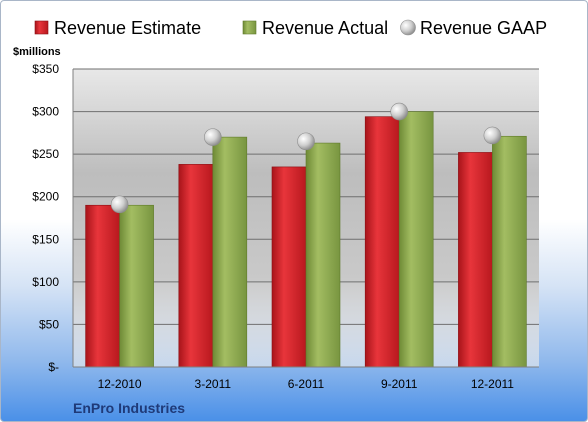 This screenshot has height=422, width=588. Describe the element at coordinates (45, 69) in the screenshot. I see `y-tick-label: $350` at that location.